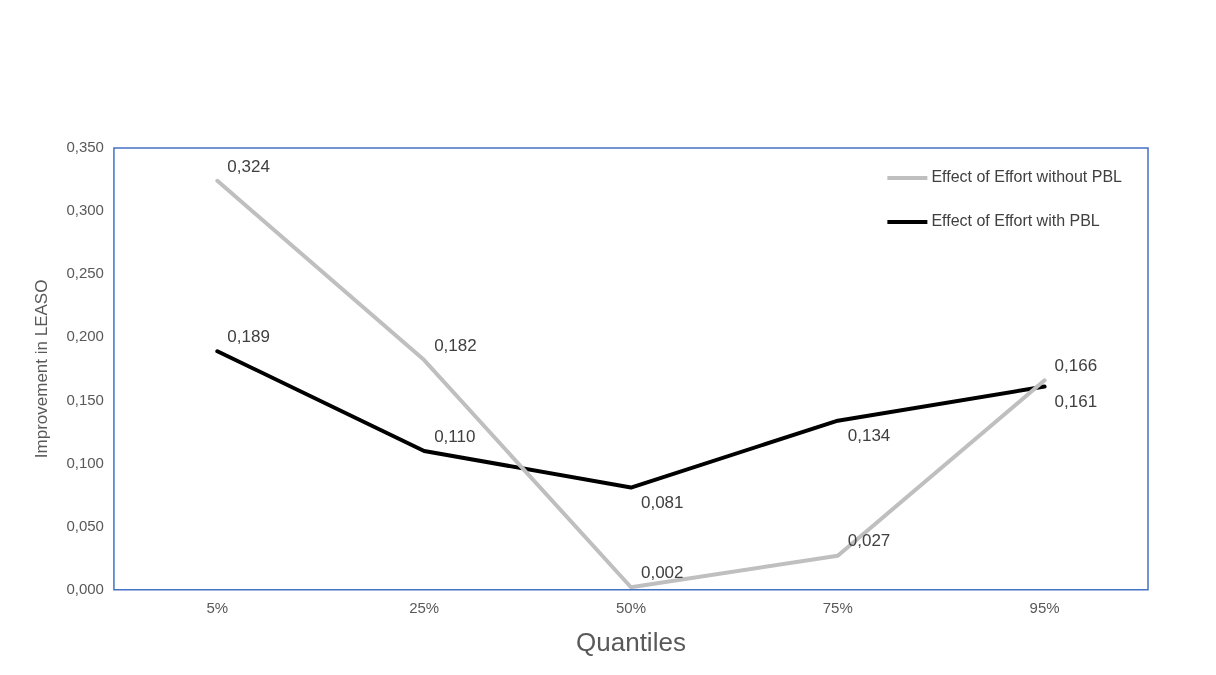 This screenshot has height=675, width=1216. What do you see at coordinates (1076, 365) in the screenshot?
I see `data-label: 0,166` at bounding box center [1076, 365].